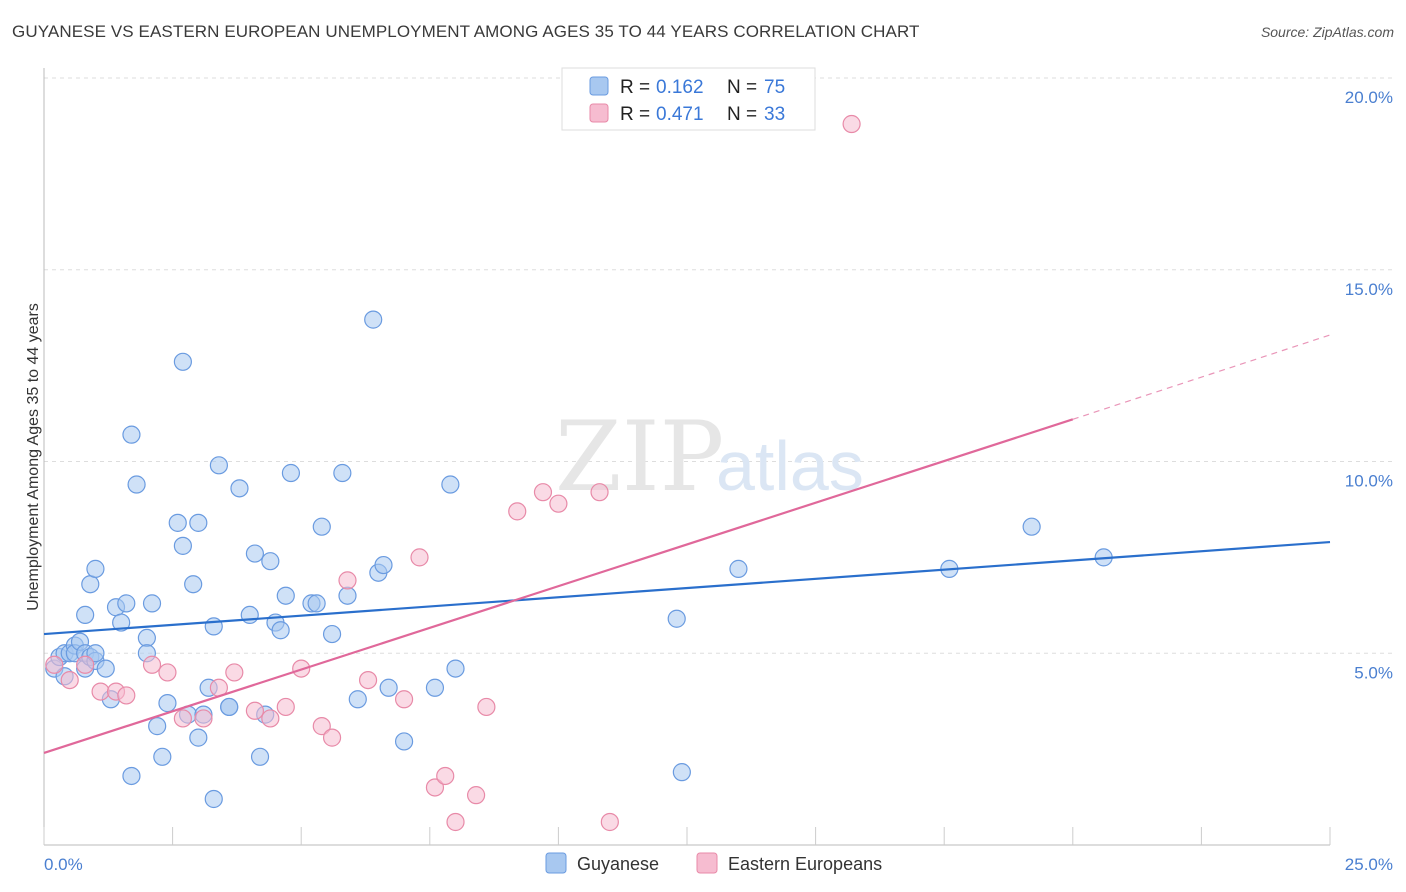 The width and height of the screenshot is (1406, 892). Describe the element at coordinates (63, 864) in the screenshot. I see `x-tick-label-min: 0.0%` at that location.